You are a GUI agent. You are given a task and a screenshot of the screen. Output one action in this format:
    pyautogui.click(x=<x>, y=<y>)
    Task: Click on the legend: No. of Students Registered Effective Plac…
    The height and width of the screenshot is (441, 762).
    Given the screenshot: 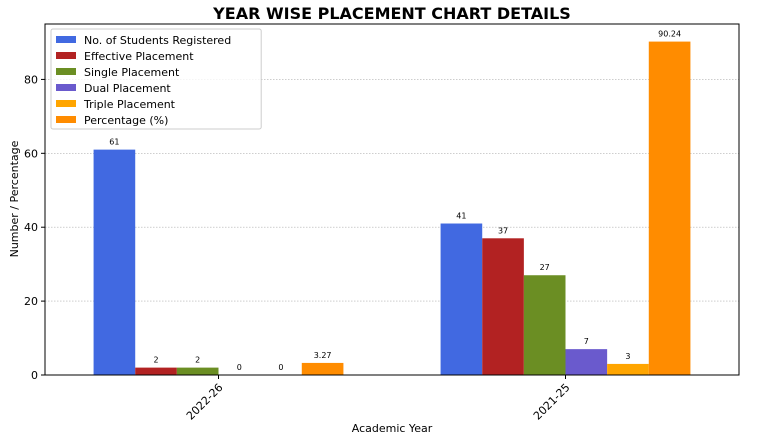 What is the action you would take?
    pyautogui.click(x=156, y=79)
    